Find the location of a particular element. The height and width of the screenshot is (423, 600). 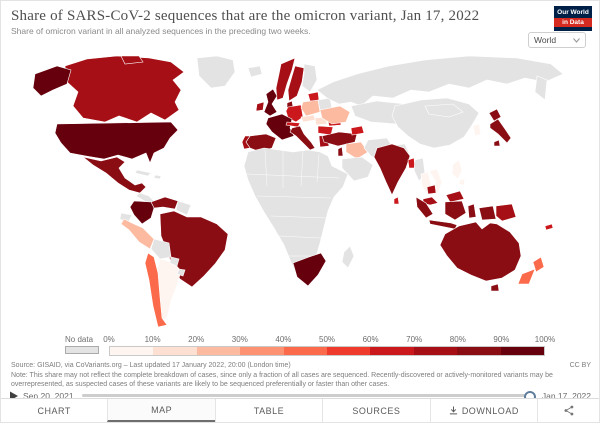

country-italy is located at coordinates (302, 138).